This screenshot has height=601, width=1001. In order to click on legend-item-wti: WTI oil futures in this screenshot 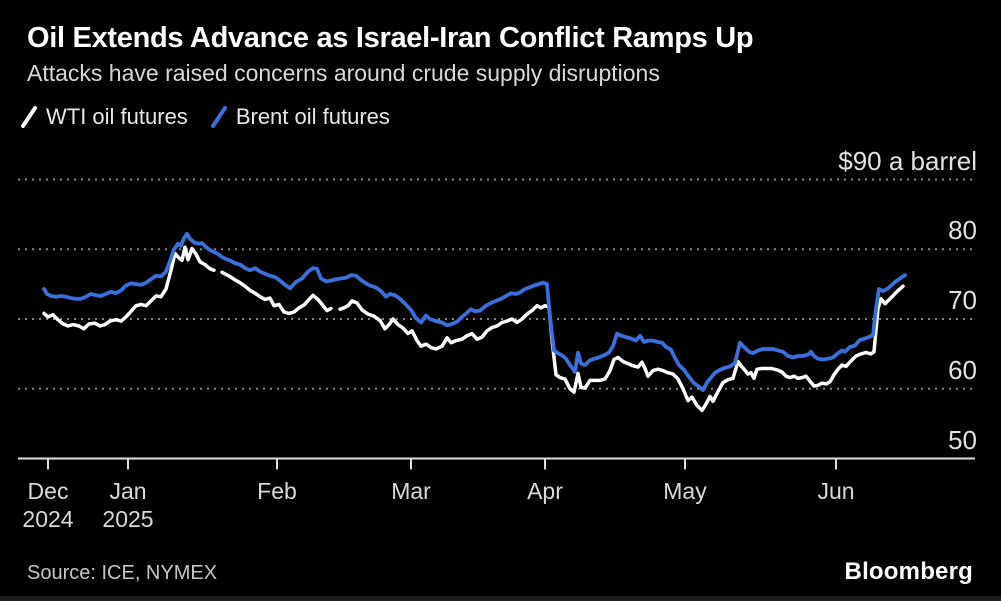, I will do `click(104, 117)`.